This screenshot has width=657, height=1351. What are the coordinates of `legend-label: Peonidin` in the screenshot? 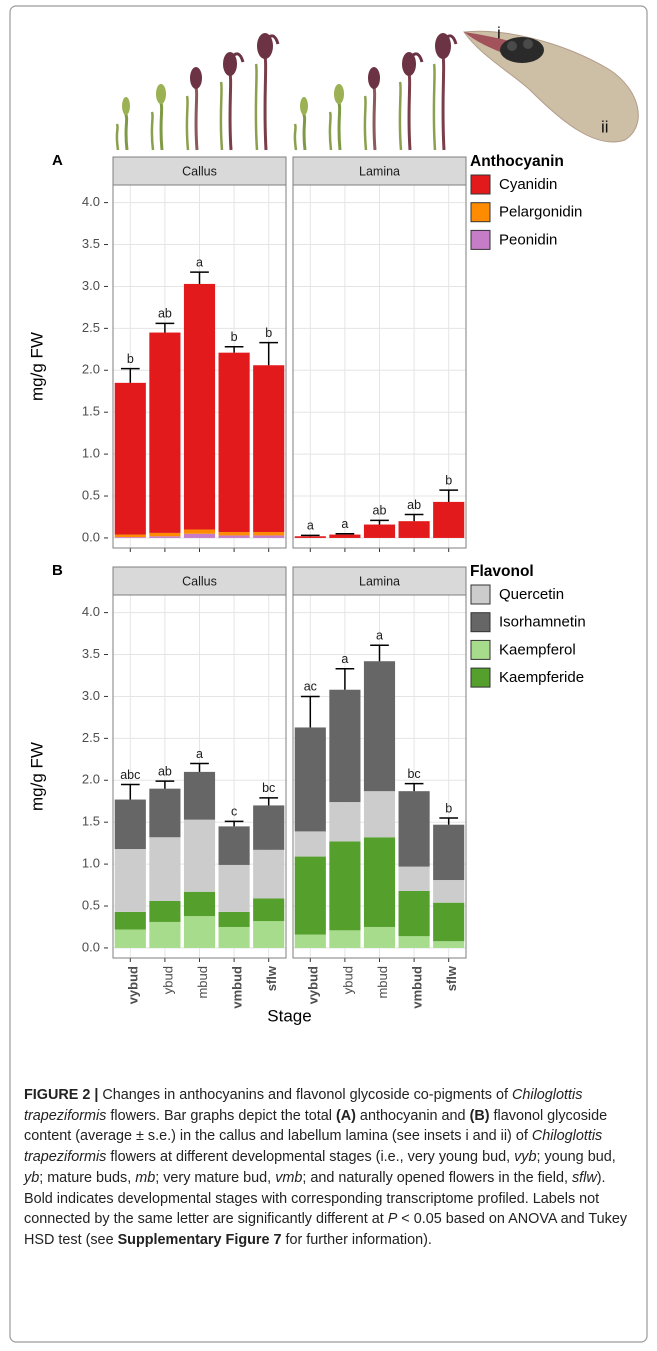 It's located at (528, 239).